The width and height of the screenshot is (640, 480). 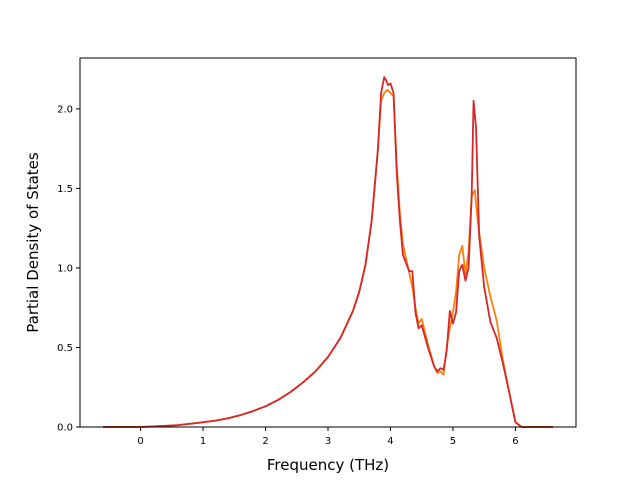 What do you see at coordinates (515, 441) in the screenshot?
I see `x-tick-label: 6` at bounding box center [515, 441].